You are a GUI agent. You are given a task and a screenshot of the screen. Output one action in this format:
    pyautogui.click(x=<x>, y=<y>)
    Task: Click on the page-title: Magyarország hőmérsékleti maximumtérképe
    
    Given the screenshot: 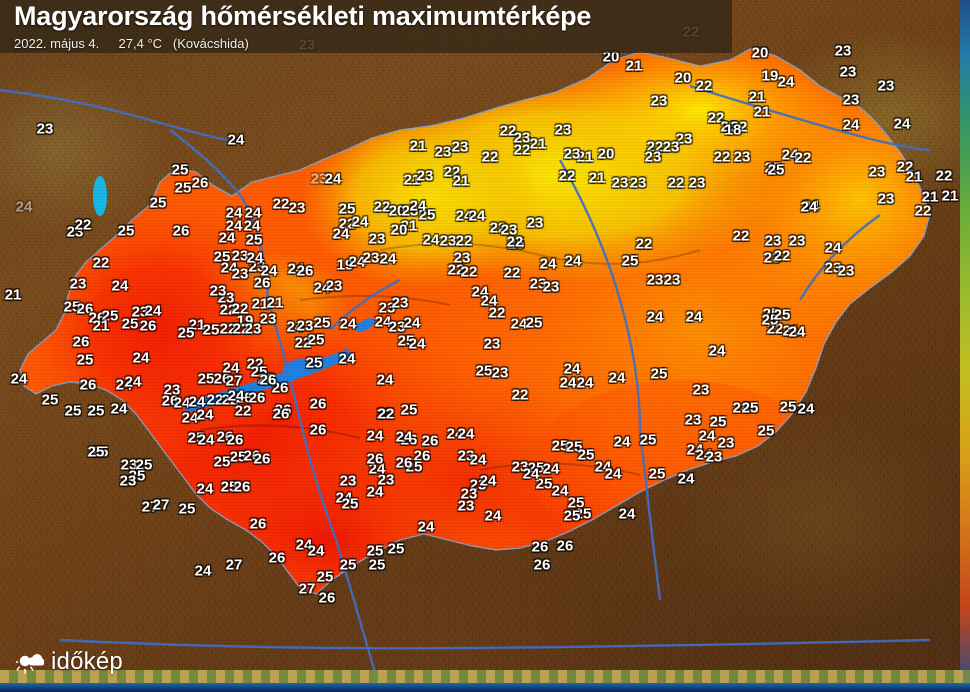 What is the action you would take?
    pyautogui.click(x=303, y=16)
    